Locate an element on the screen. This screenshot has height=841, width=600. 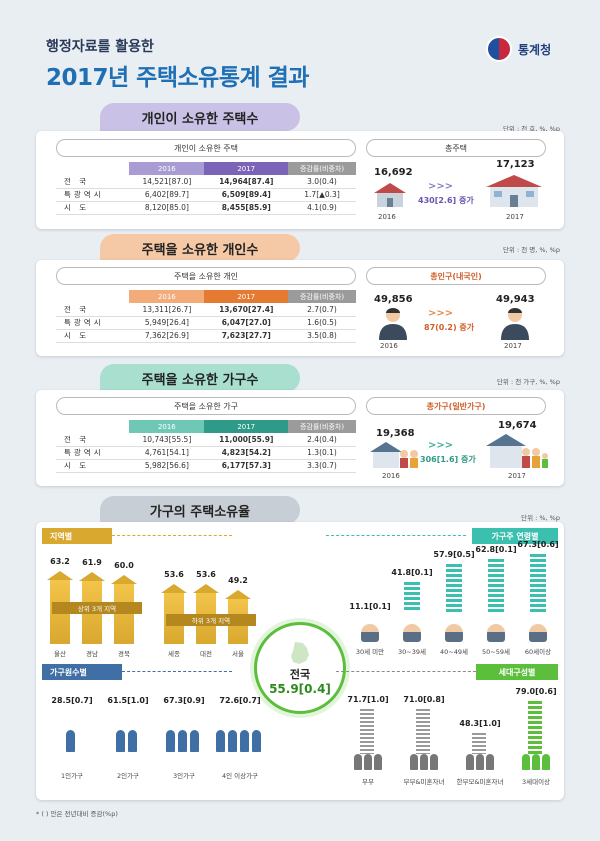
age-value: 57.9[0.5] is located at coordinates (454, 555).